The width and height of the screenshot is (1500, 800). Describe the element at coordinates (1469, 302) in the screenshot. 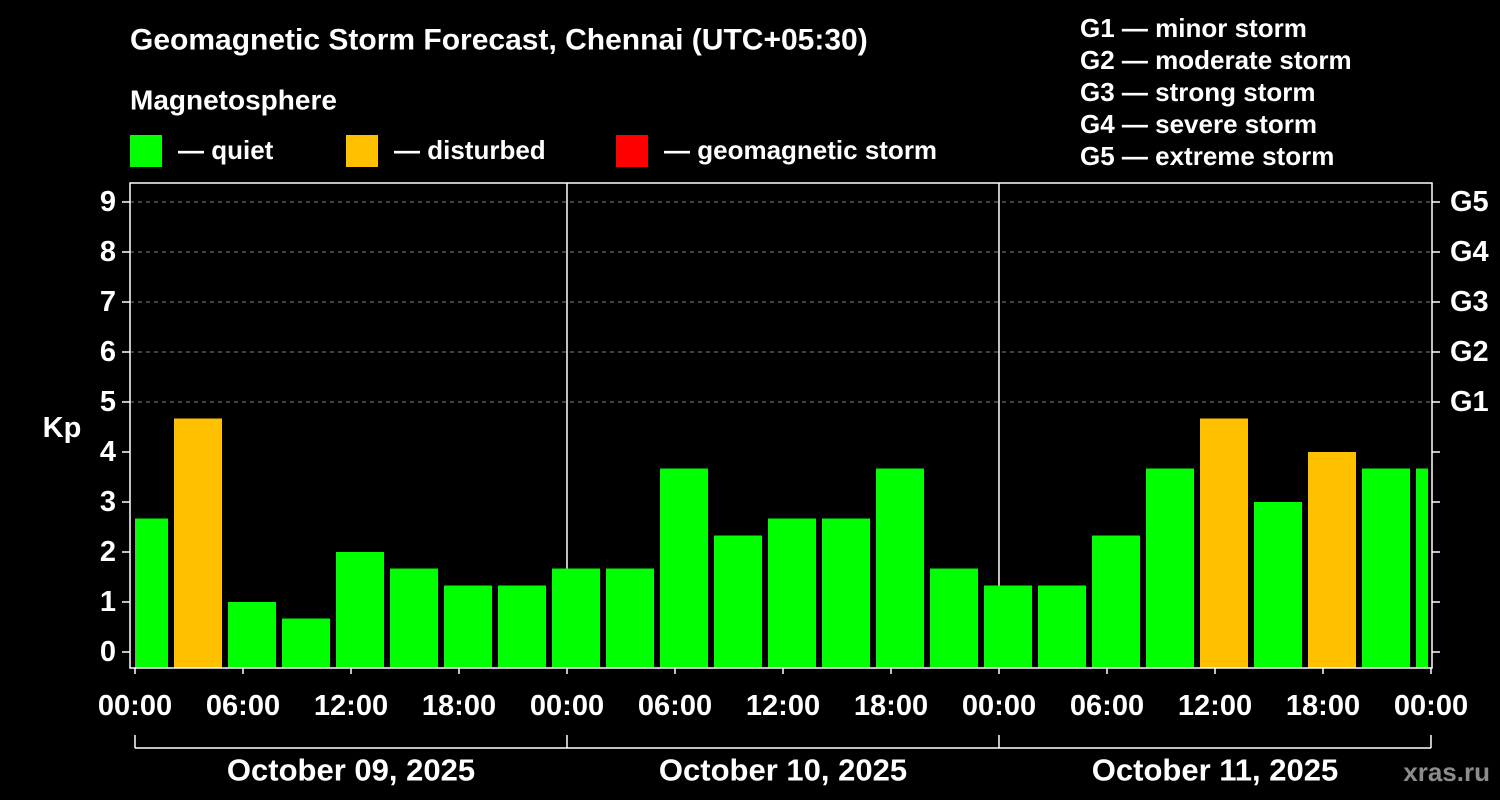

I see `storm-level-label: G3` at that location.